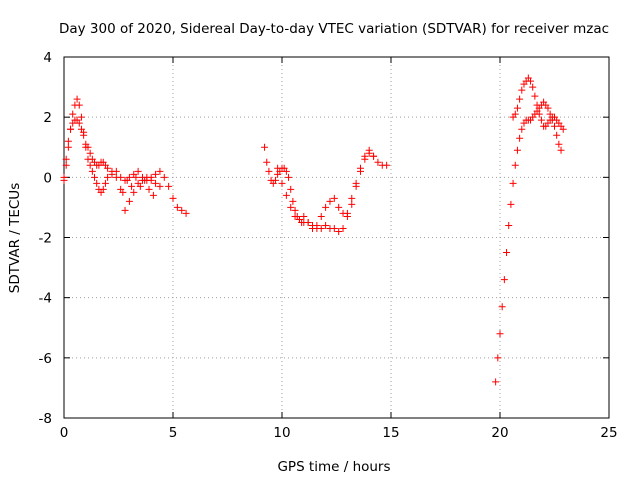 Image resolution: width=640 pixels, height=480 pixels. I want to click on series-trace-g, so click(538, 103).